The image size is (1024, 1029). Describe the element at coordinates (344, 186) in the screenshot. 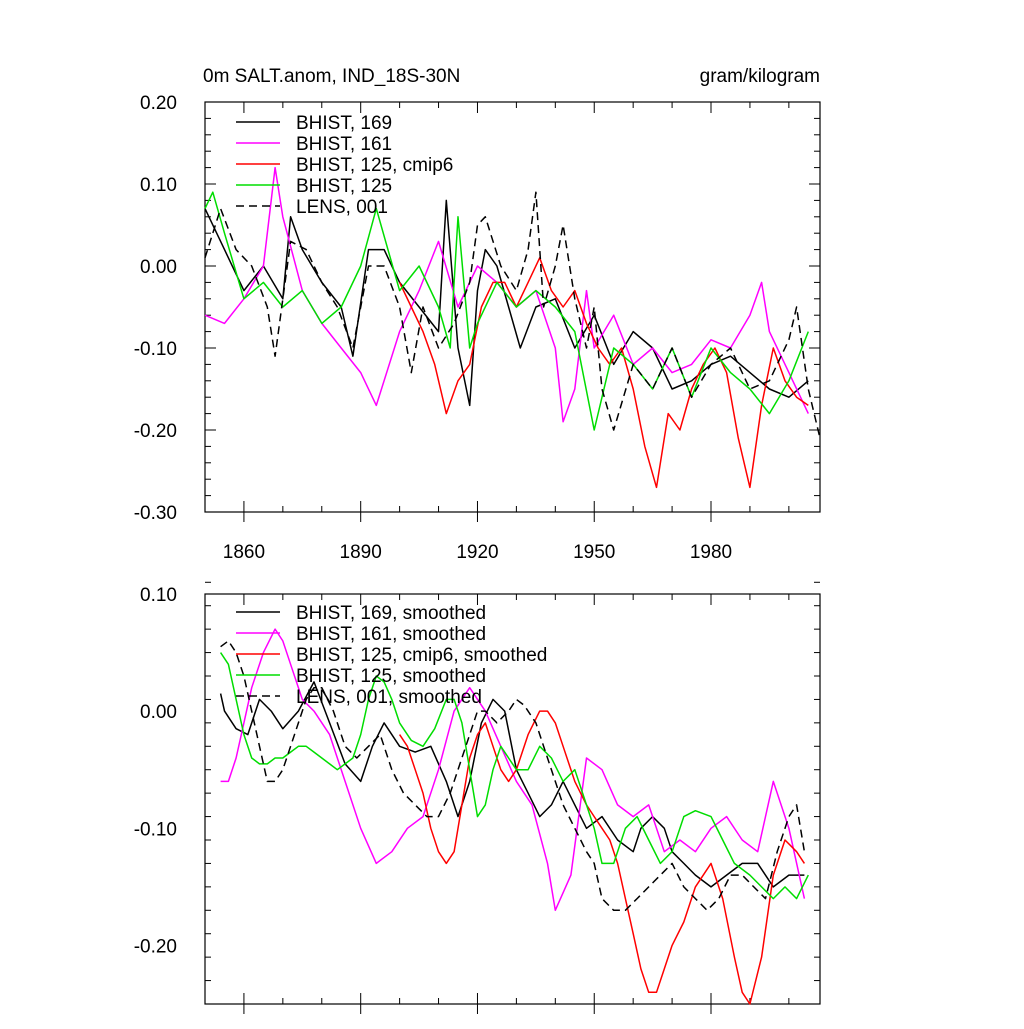

I see `top-legend-label-4: BHIST, 125` at that location.